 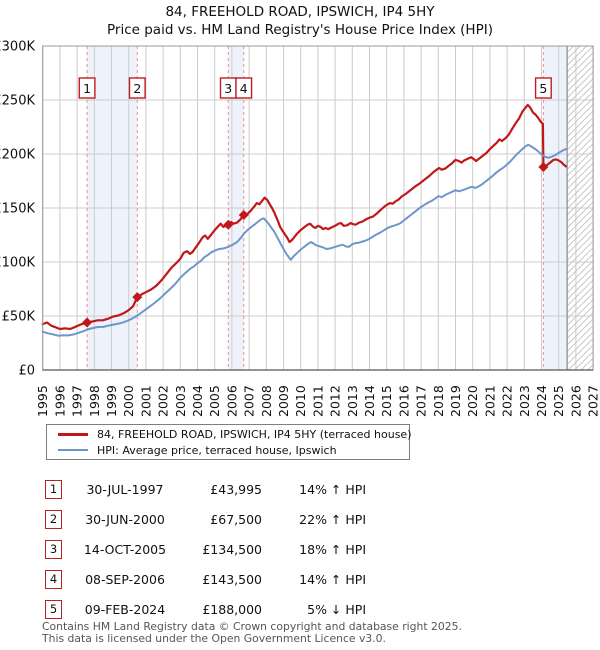 I want to click on sale-price: £143,500, so click(x=232, y=579).